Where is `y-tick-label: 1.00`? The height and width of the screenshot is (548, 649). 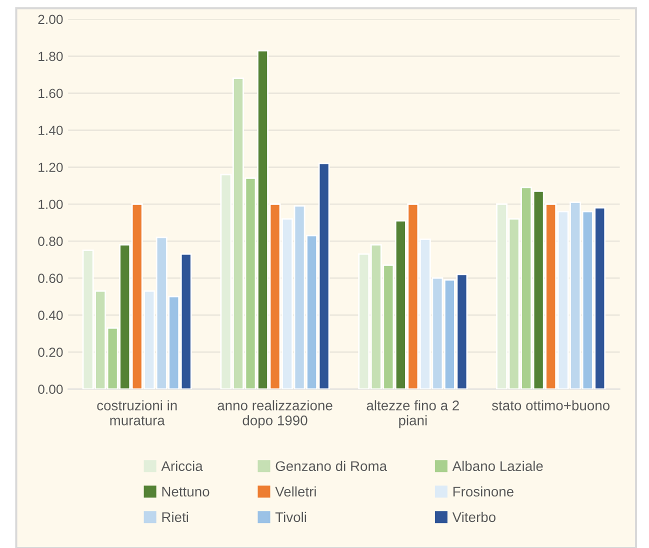
y-tick-label: 1.00 is located at coordinates (50, 205).